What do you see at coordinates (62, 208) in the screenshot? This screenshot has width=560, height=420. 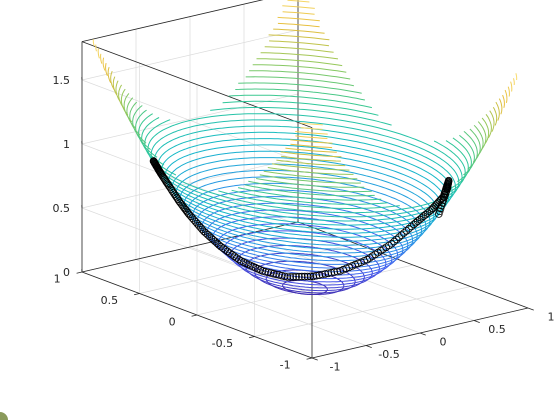 I see `z-tick-label: 0.5` at bounding box center [62, 208].